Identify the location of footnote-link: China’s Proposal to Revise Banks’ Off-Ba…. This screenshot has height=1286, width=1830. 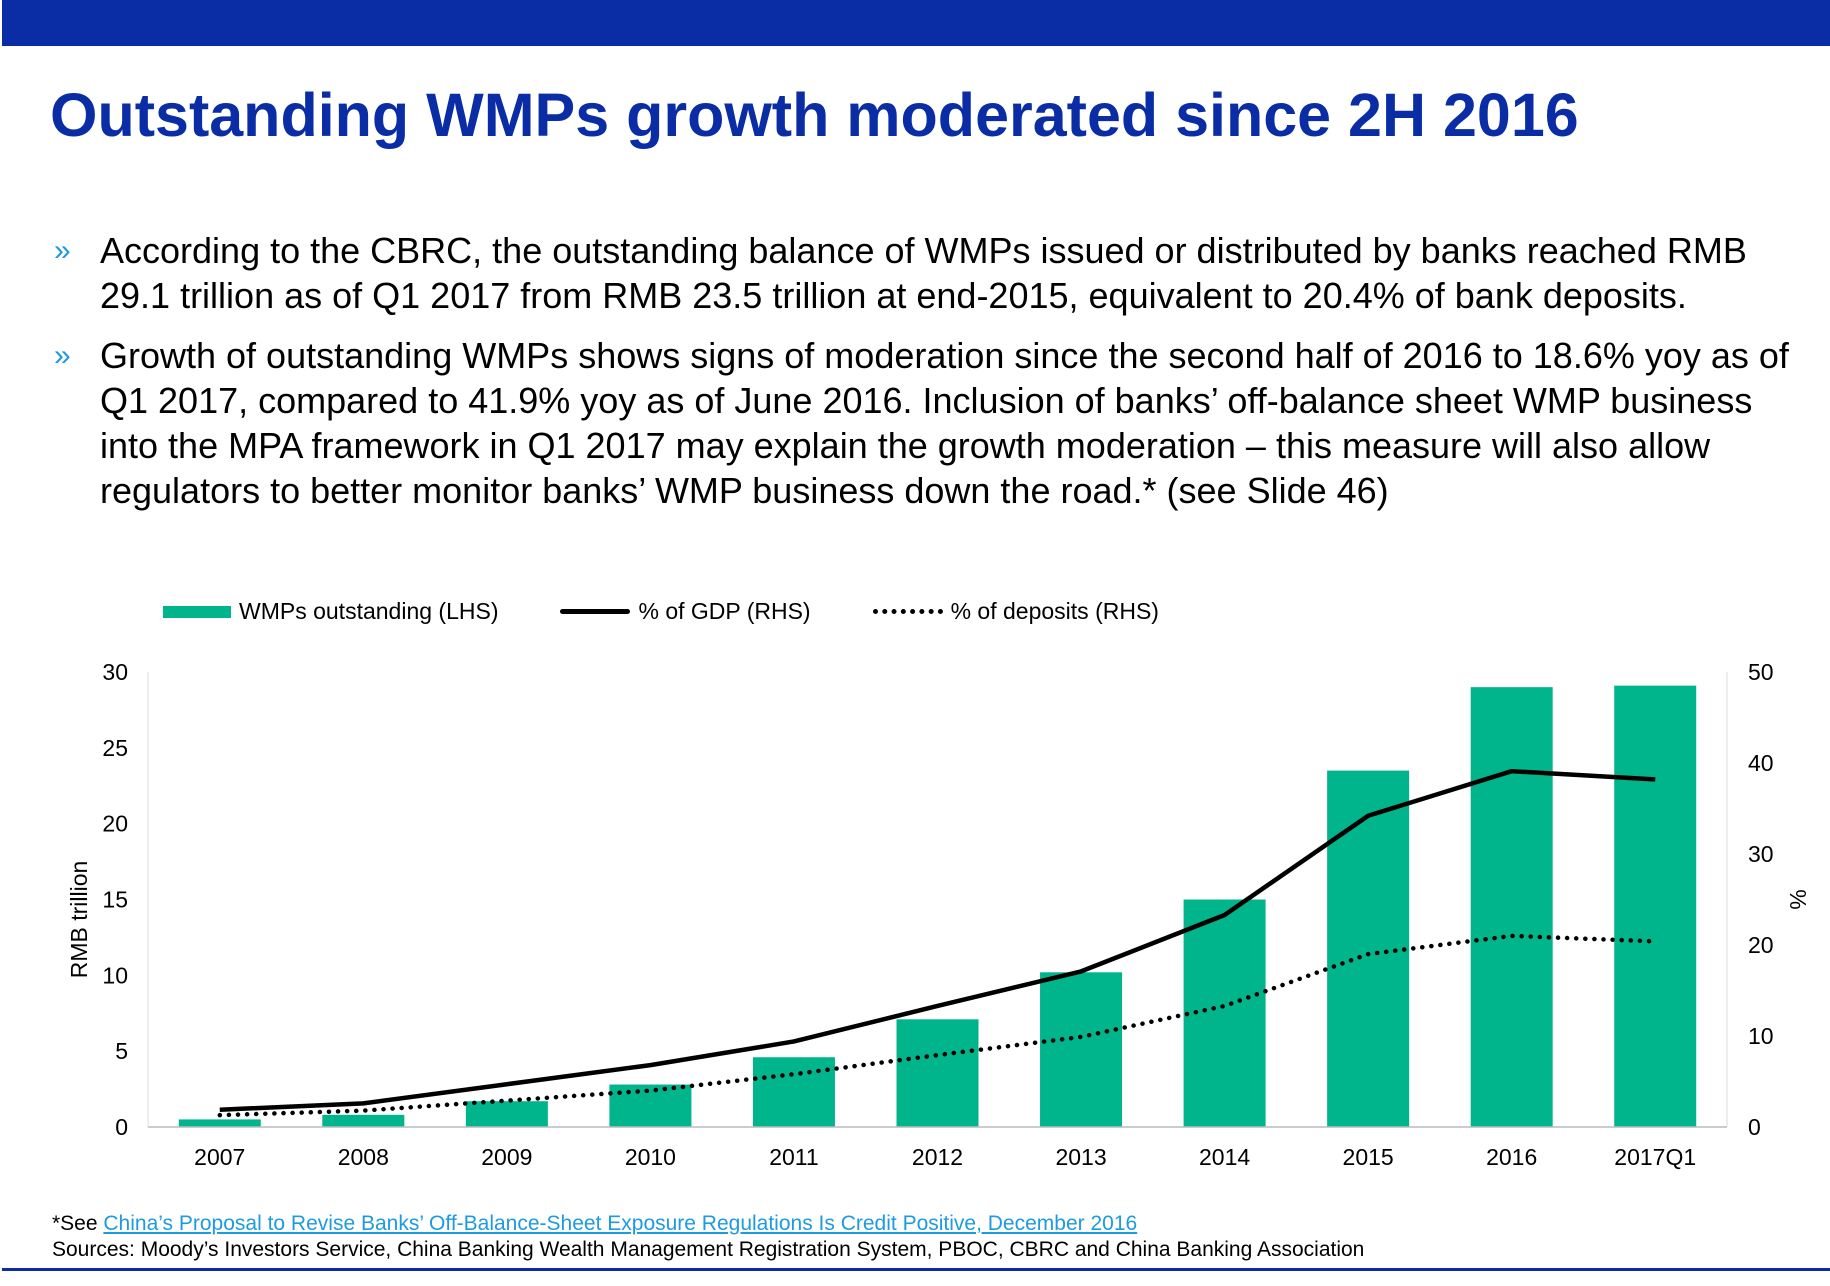
(620, 1223).